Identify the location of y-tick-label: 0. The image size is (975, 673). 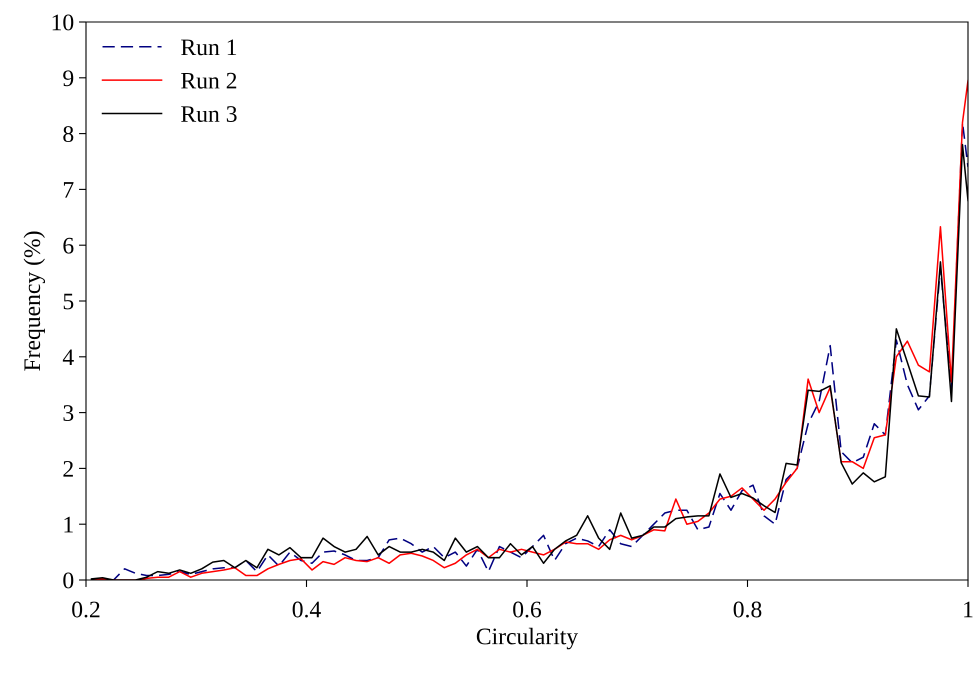
(68, 580).